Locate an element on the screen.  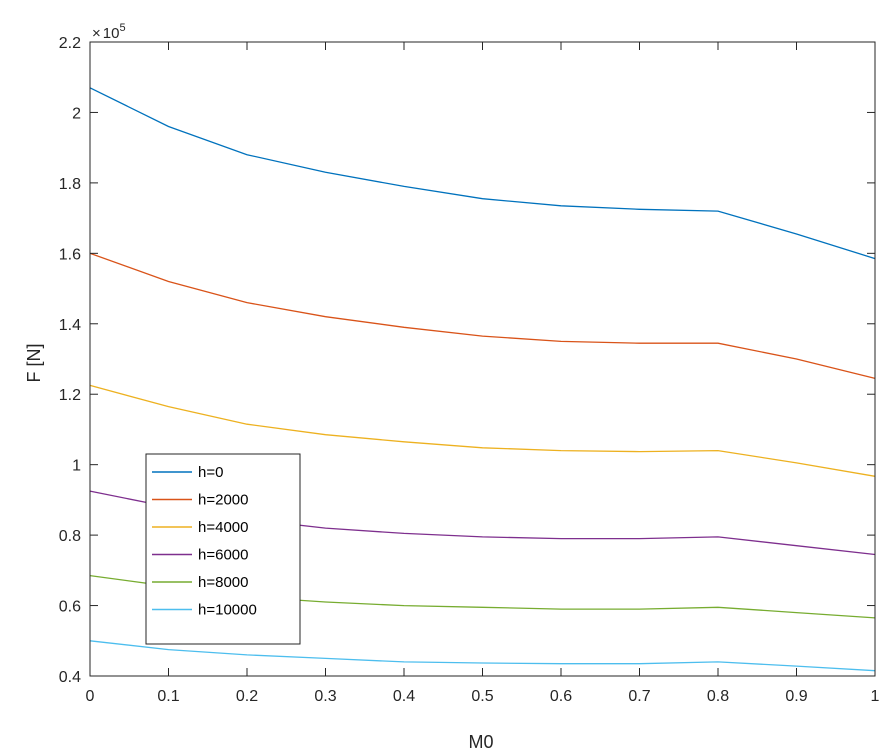
y-tick-label: 0.8 is located at coordinates (70, 536).